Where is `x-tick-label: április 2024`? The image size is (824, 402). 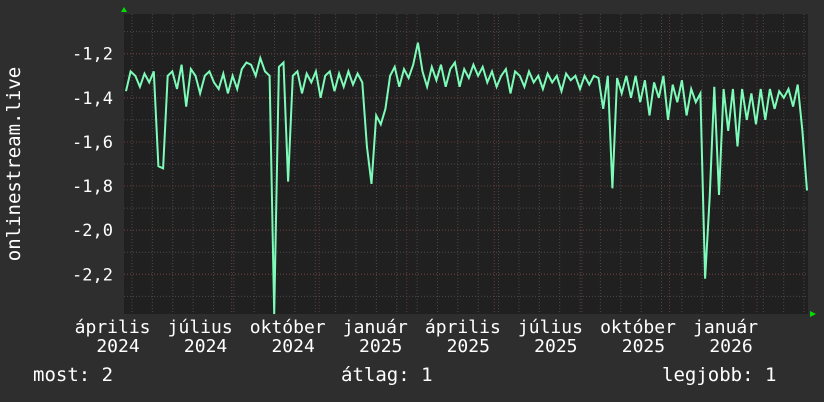 x-tick-label: április 2024 is located at coordinates (118, 337).